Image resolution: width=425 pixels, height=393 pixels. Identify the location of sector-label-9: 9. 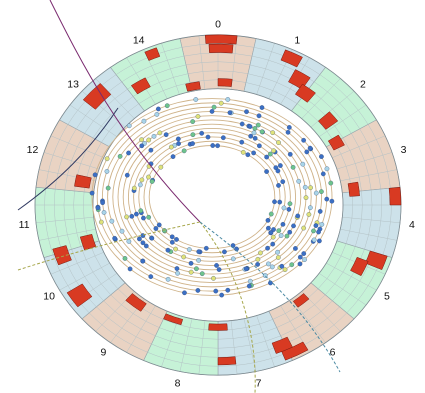
(103, 353).